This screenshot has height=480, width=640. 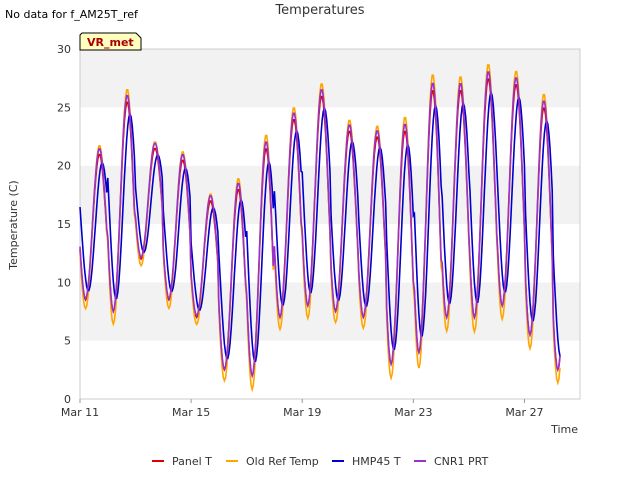 I want to click on y-tick-label: 25, so click(x=64, y=107).